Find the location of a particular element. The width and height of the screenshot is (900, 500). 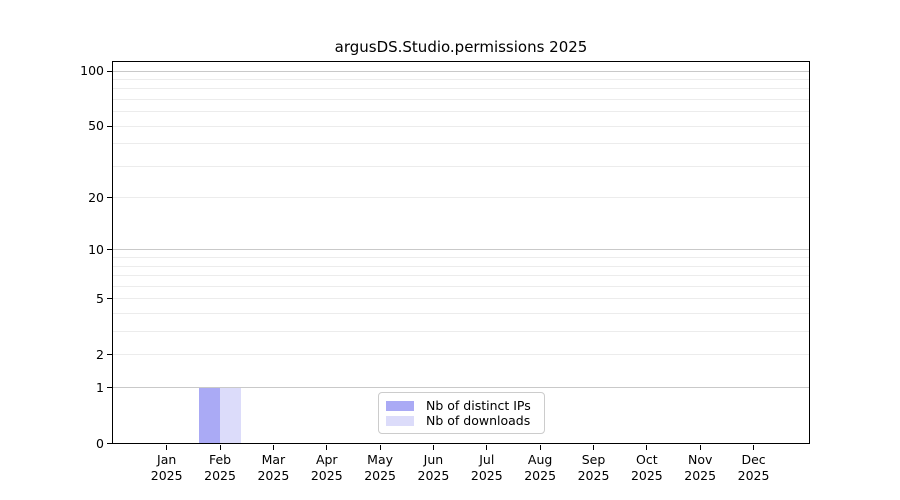

legend-entry: Nb of distinct IPs is located at coordinates (461, 405).